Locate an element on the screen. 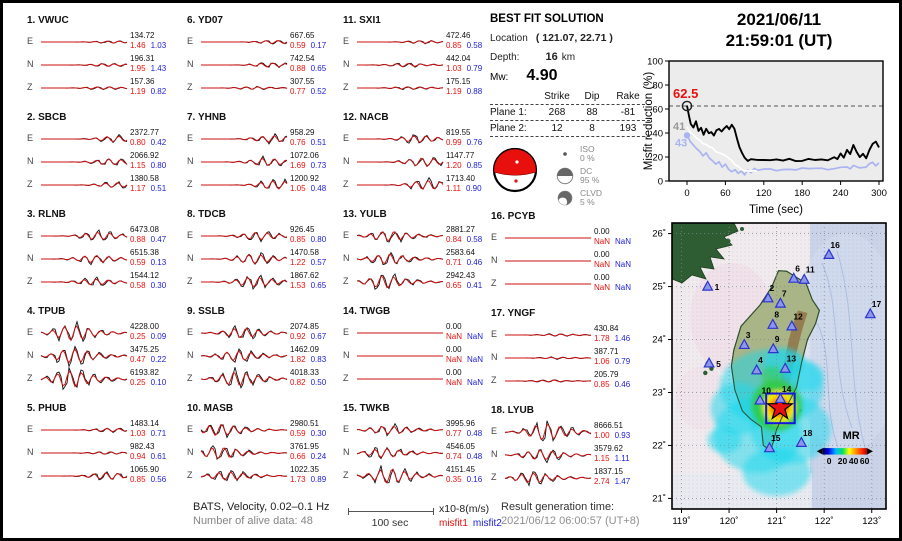 This screenshot has height=541, width=902. amplitude-value: 1200.92 is located at coordinates (304, 178).